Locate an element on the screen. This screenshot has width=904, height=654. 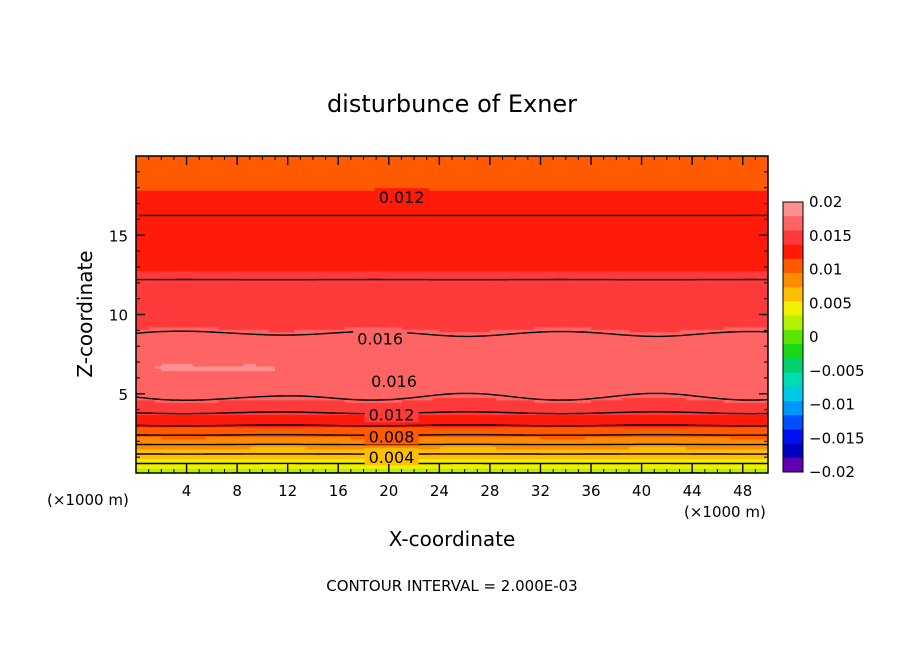
contour-label: 0.008 is located at coordinates (392, 437).